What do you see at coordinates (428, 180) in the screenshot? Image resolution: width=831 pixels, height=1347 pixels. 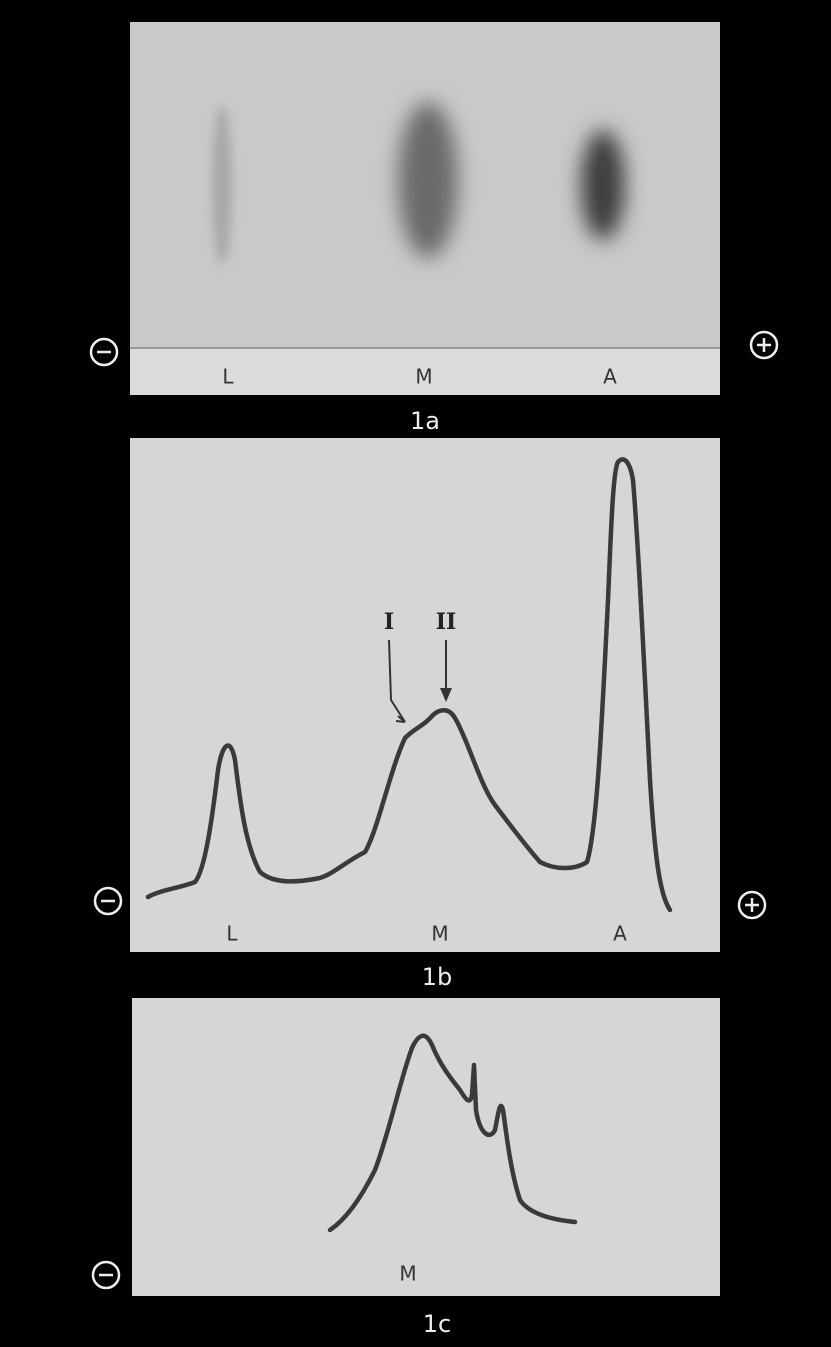 I see `band-m` at bounding box center [428, 180].